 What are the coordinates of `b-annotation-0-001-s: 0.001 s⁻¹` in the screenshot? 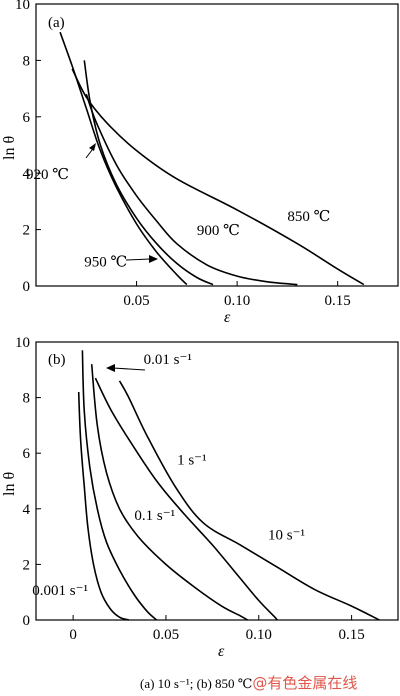 It's located at (60, 591).